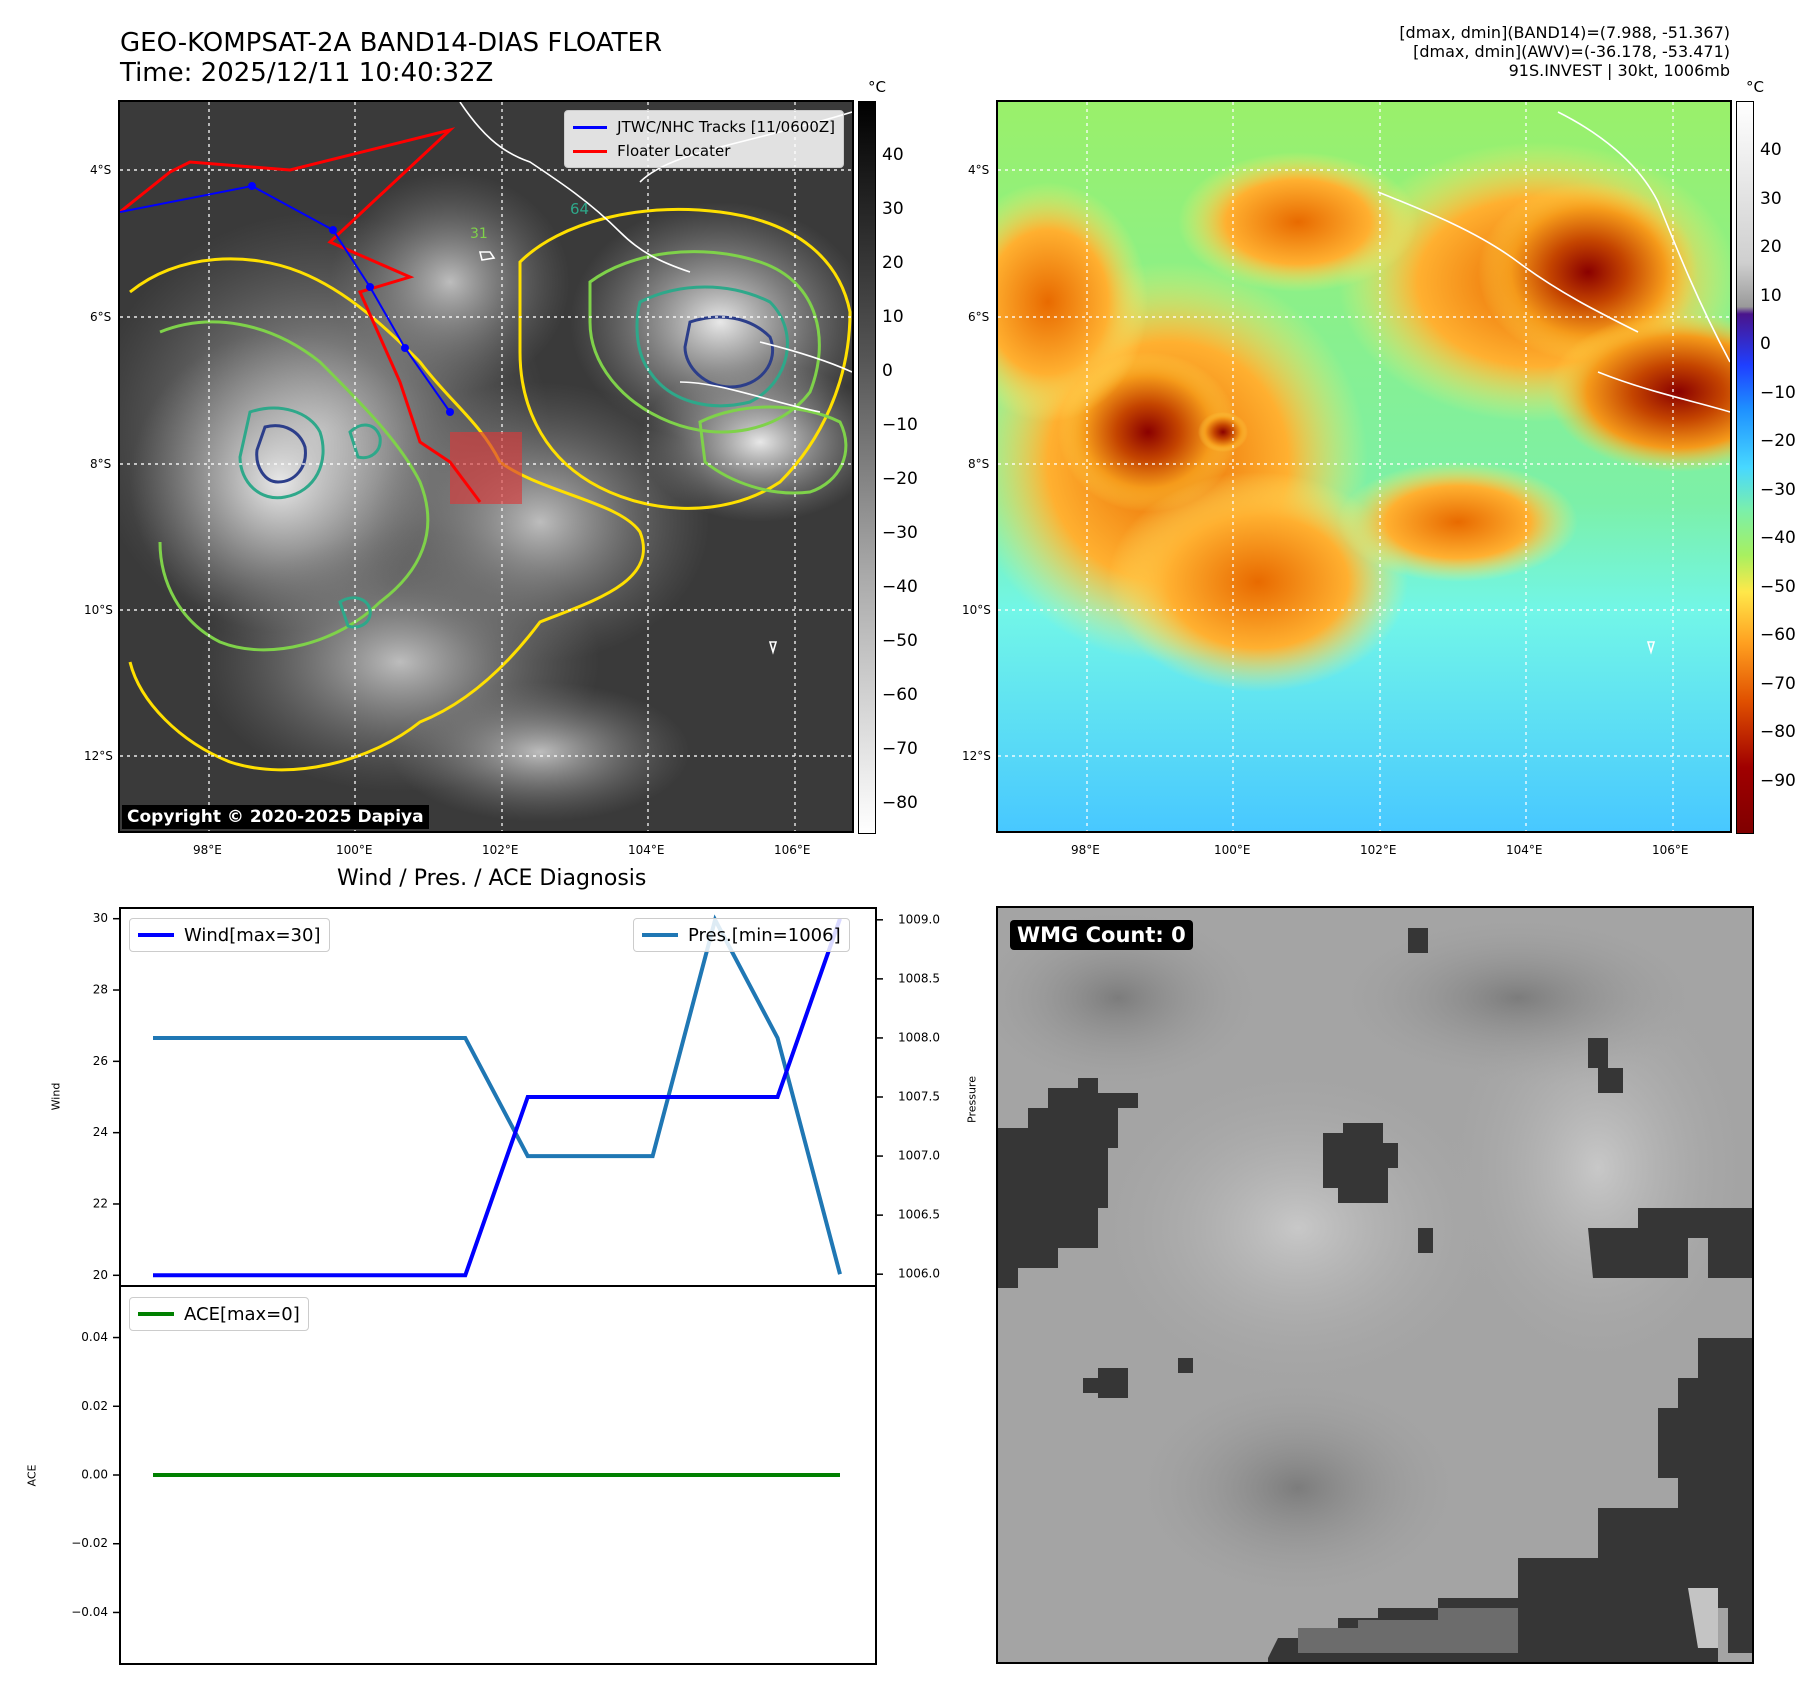  Describe the element at coordinates (497, 1098) in the screenshot. I see `wind-series-line` at that location.